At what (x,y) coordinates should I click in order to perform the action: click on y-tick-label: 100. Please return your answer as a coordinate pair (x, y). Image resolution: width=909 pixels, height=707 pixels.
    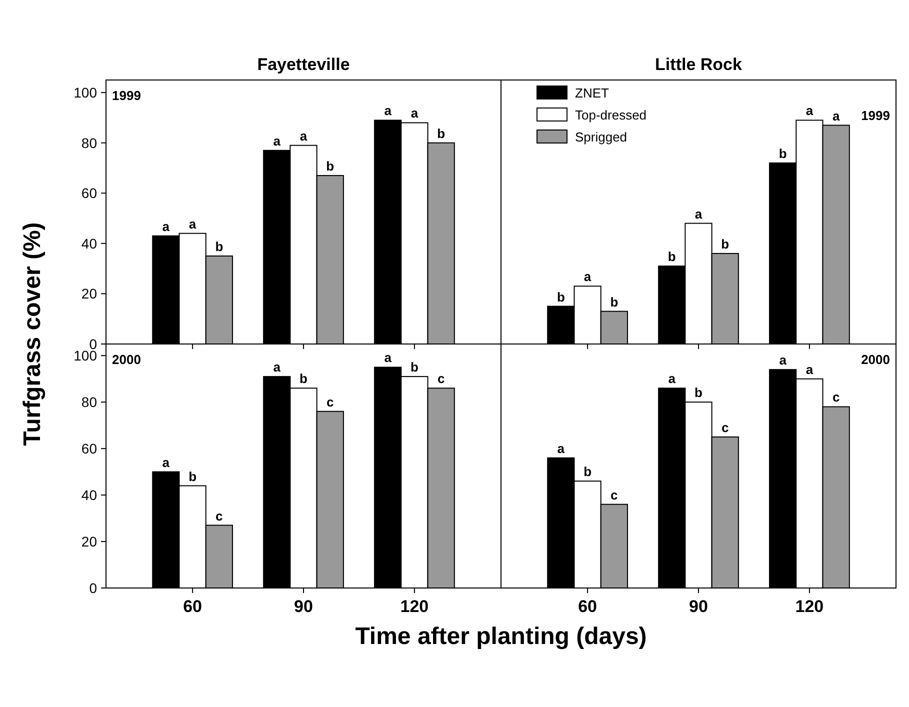
    Looking at the image, I should click on (86, 92).